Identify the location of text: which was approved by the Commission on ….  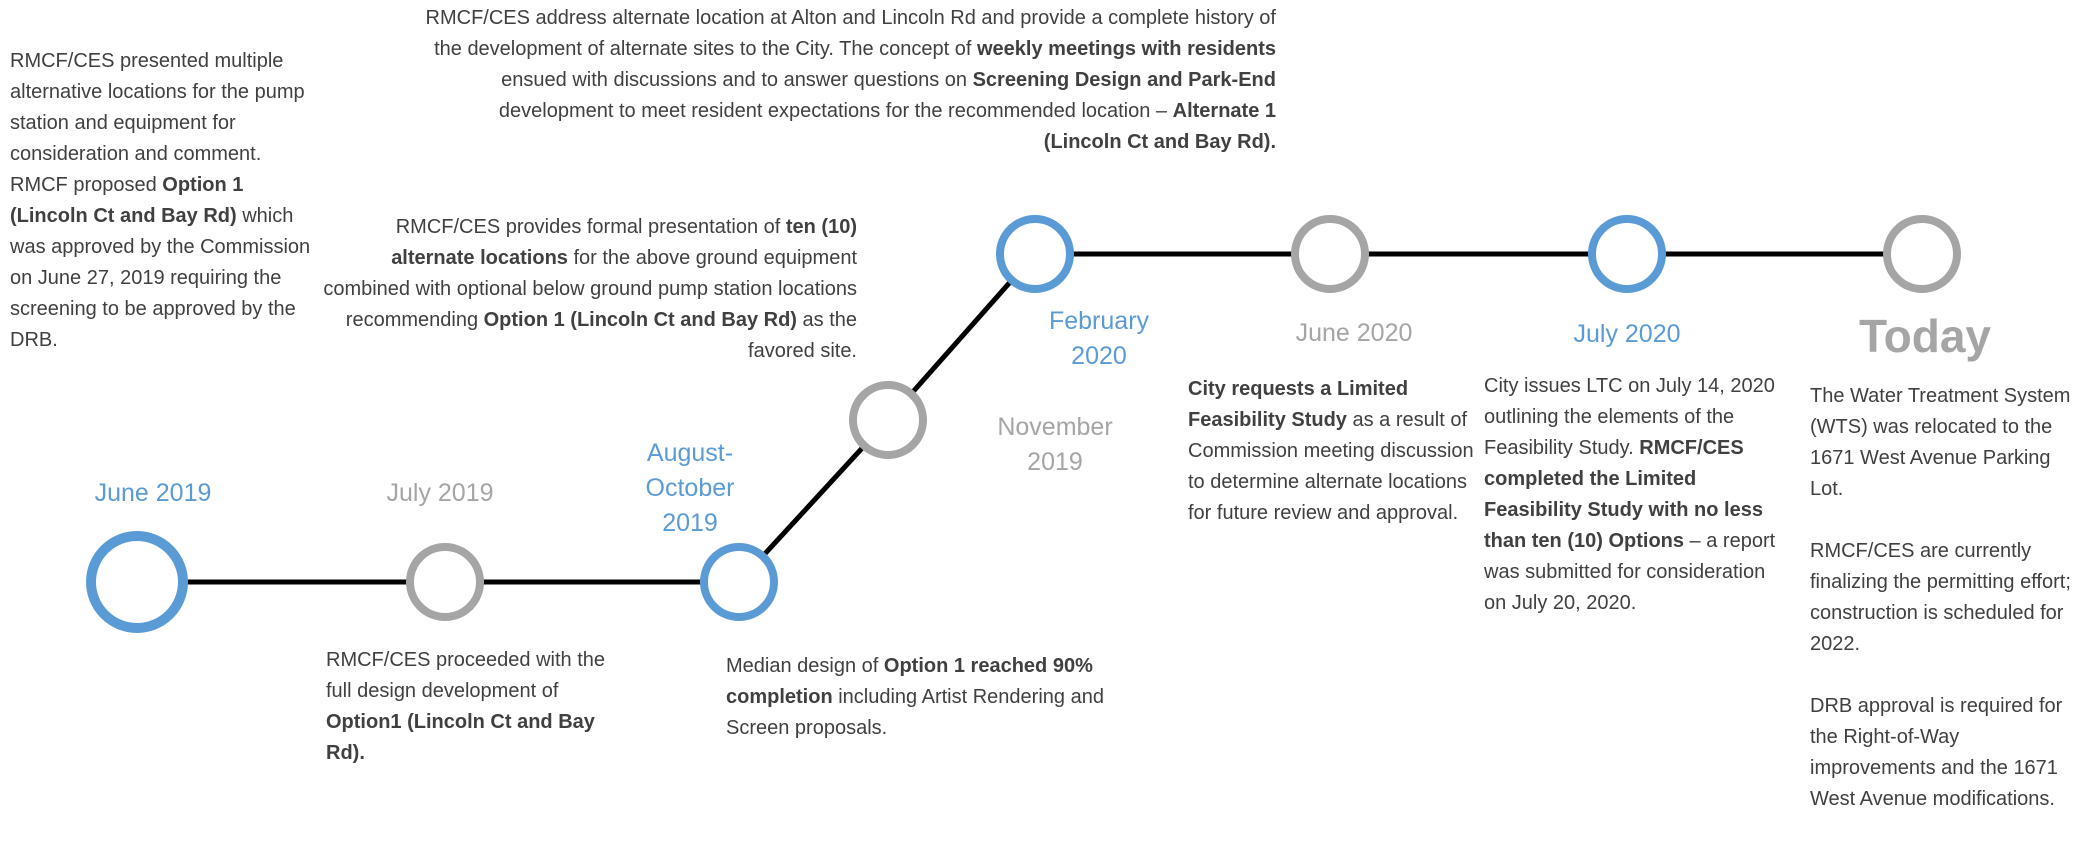
(160, 278).